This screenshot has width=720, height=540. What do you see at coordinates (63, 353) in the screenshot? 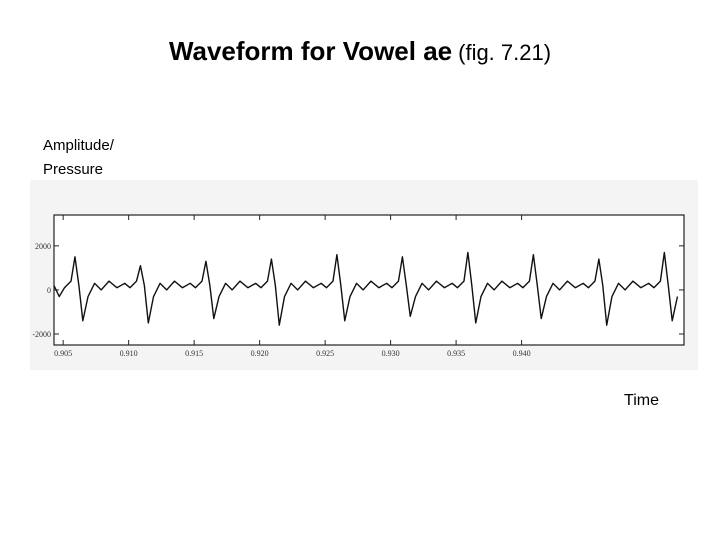
I see `x-tick-label: 0.905` at bounding box center [63, 353].